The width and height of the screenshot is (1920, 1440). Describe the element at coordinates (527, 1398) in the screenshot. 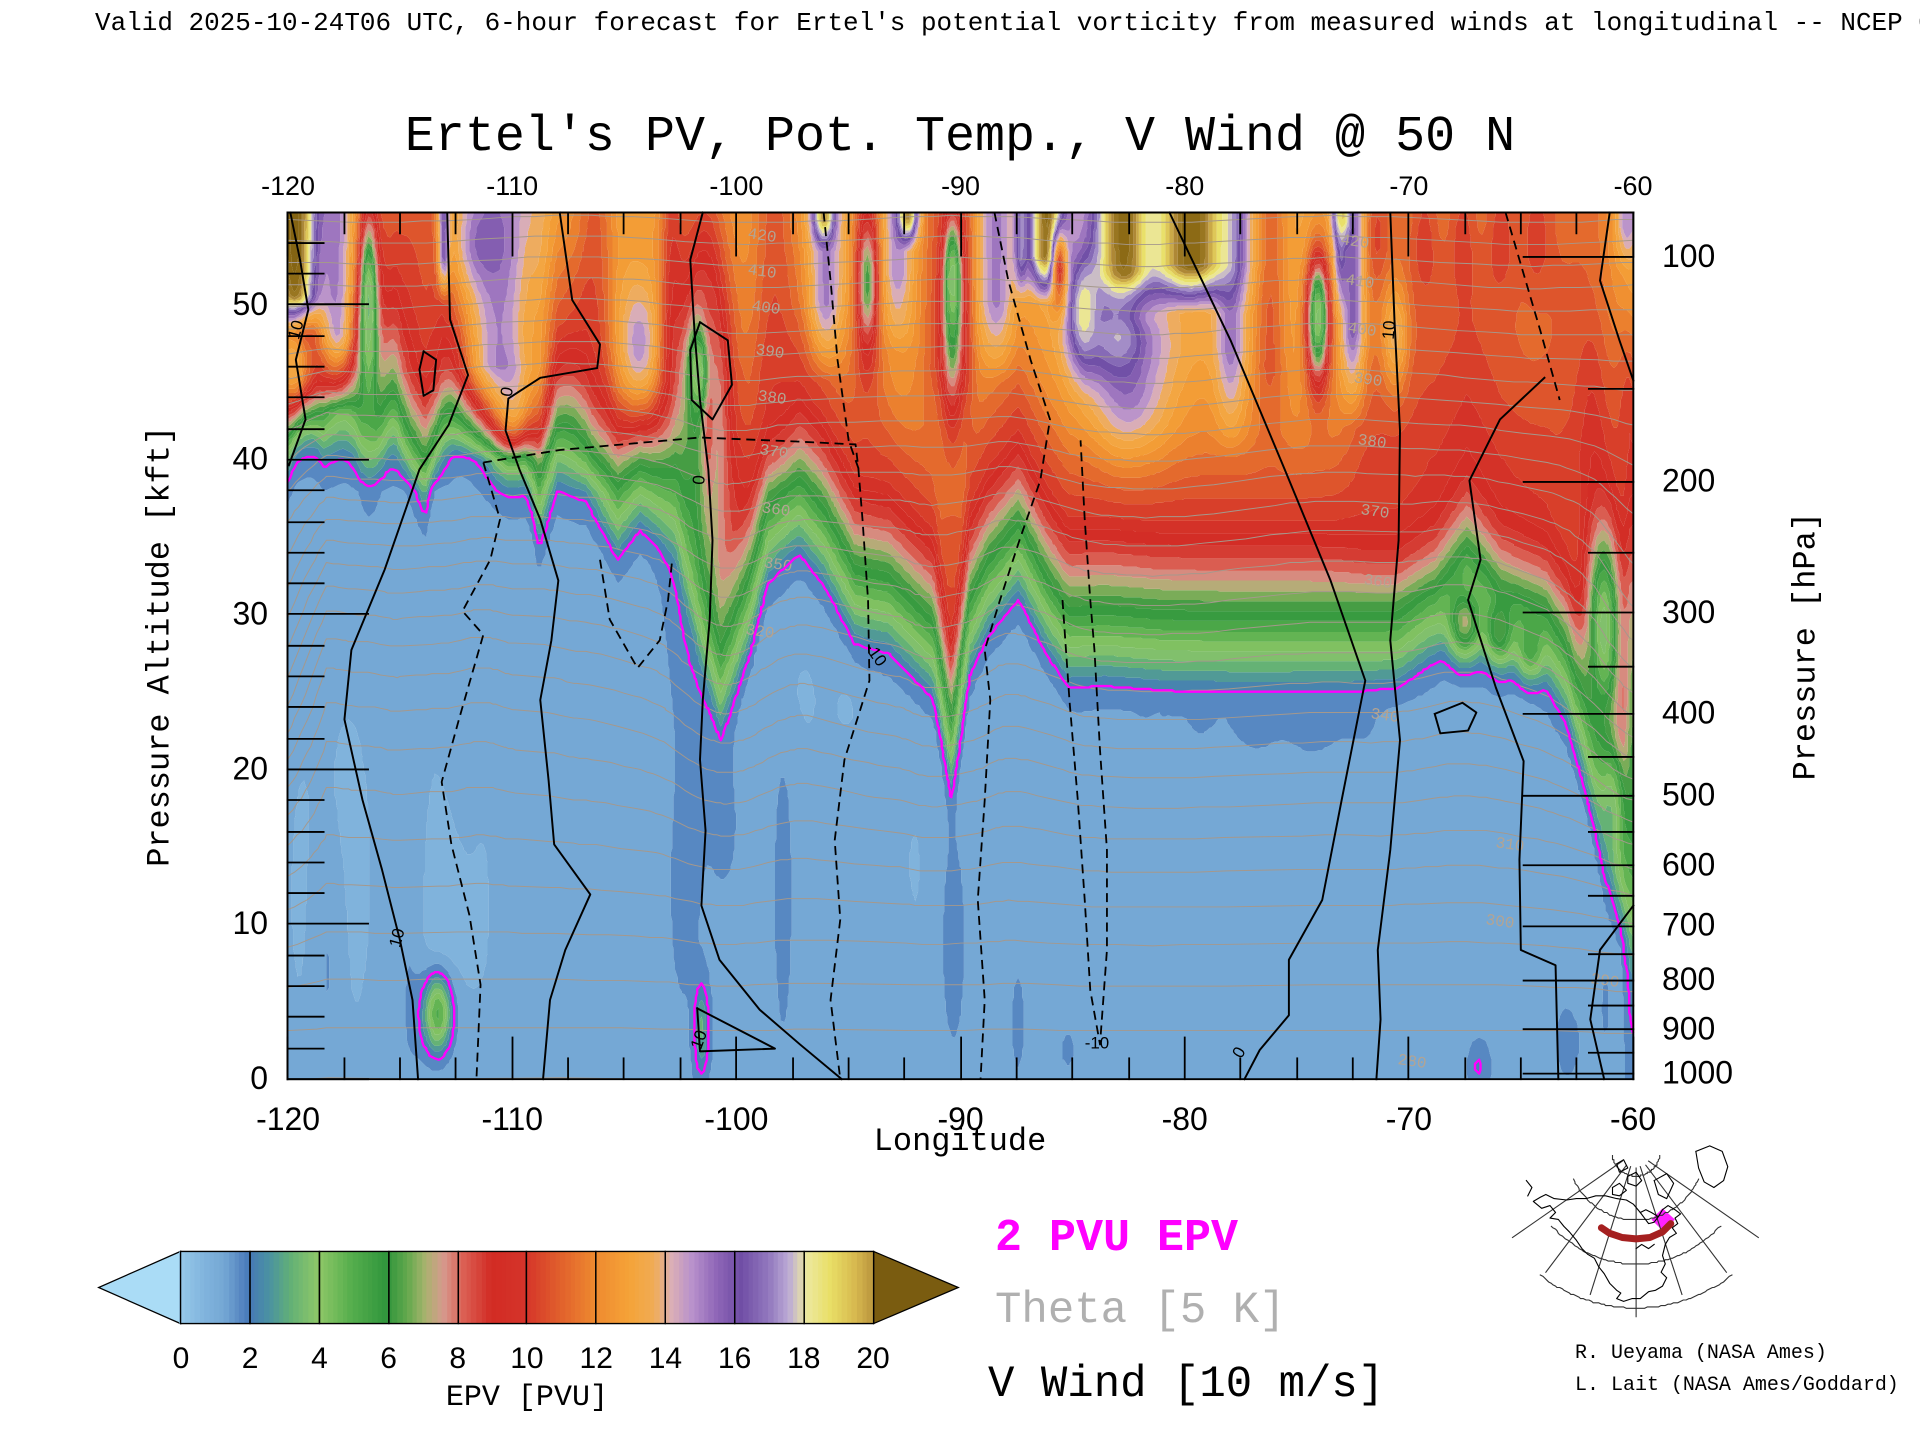

I see `svg-text: EPV [PVU]` at that location.